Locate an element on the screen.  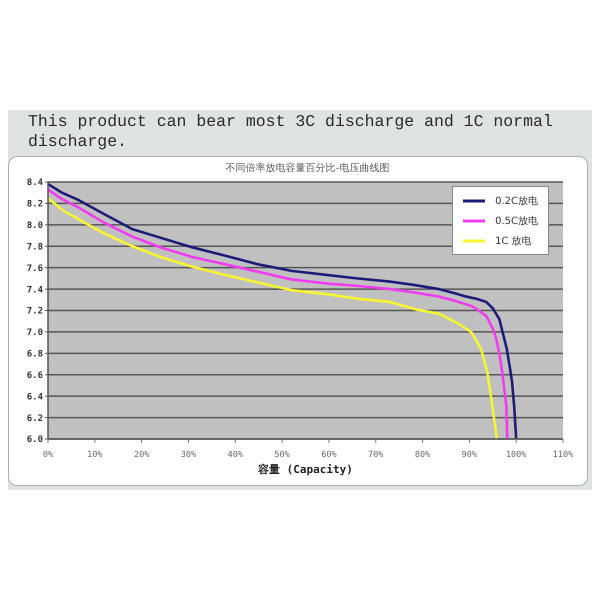
x-tick-label: 60% is located at coordinates (329, 455).